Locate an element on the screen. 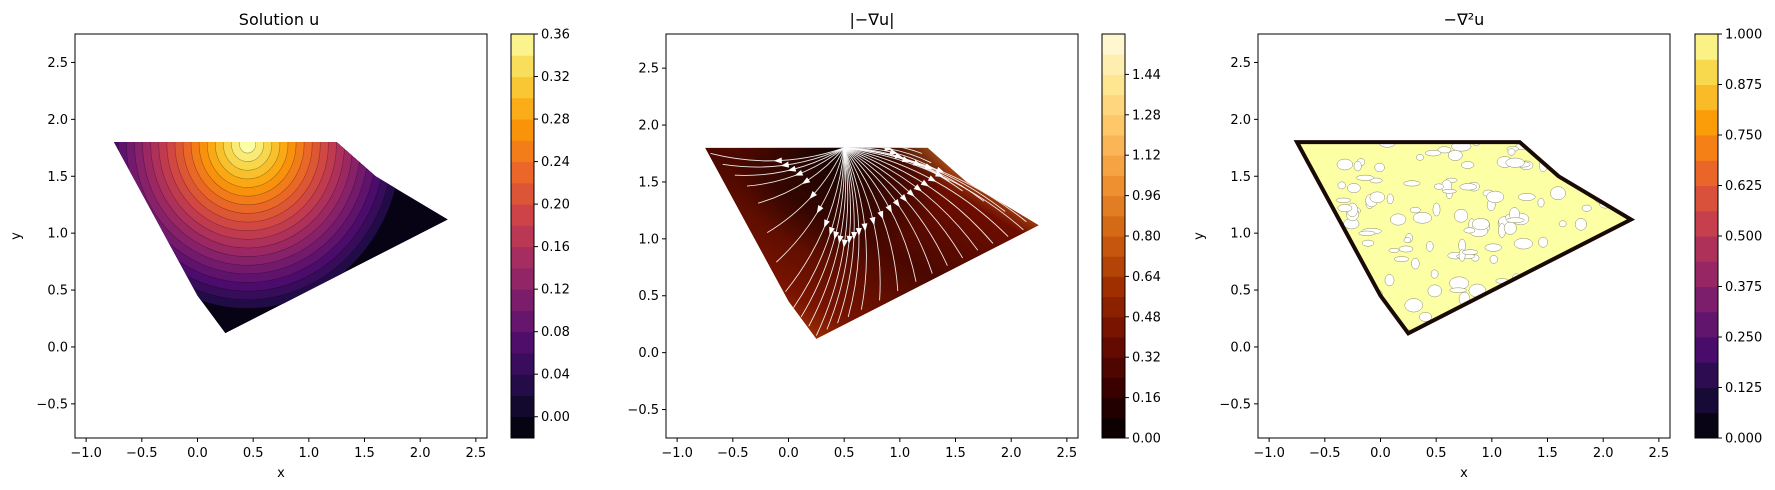 The width and height of the screenshot is (1775, 490). y-axis-label: y is located at coordinates (1199, 236).